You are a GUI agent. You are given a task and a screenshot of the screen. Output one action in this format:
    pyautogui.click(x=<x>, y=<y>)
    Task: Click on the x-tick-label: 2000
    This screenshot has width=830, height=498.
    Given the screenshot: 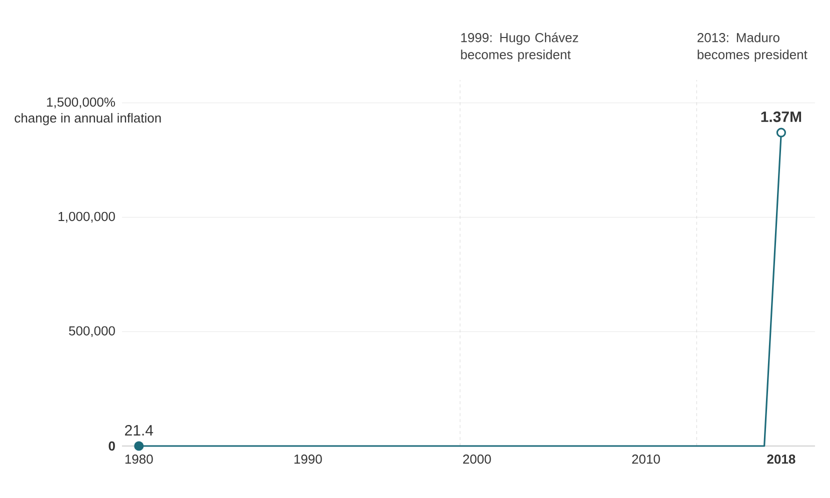 What is the action you would take?
    pyautogui.click(x=477, y=459)
    